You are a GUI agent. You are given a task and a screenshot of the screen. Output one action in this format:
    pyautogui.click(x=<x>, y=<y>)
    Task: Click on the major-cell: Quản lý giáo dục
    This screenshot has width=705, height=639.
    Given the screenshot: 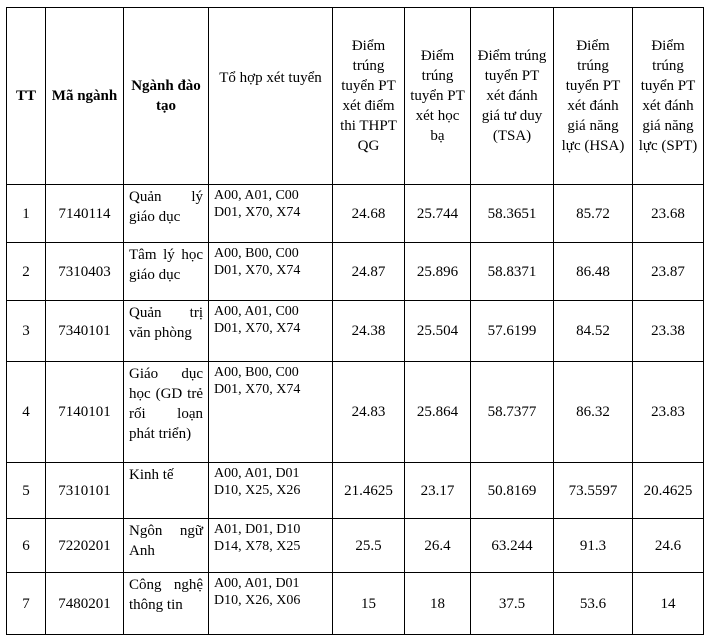 What is the action you would take?
    pyautogui.click(x=166, y=213)
    